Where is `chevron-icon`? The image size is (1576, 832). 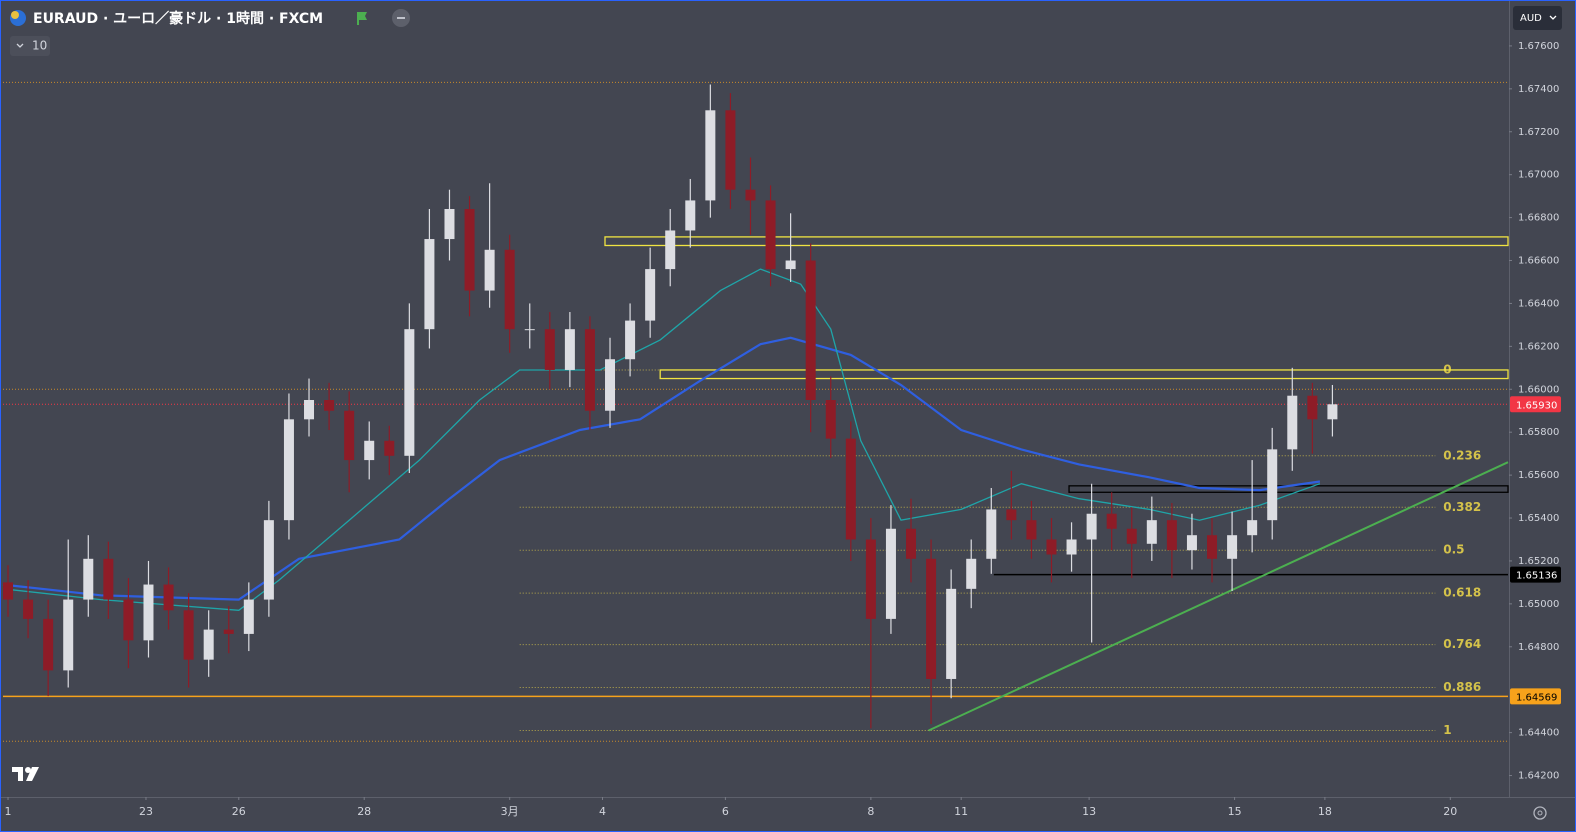
chevron-icon is located at coordinates (20, 45).